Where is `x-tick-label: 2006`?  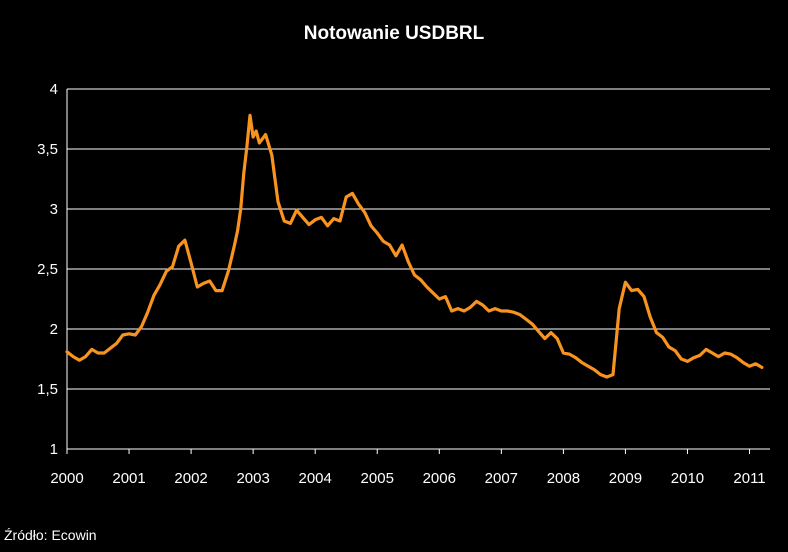 x-tick-label: 2006 is located at coordinates (439, 478).